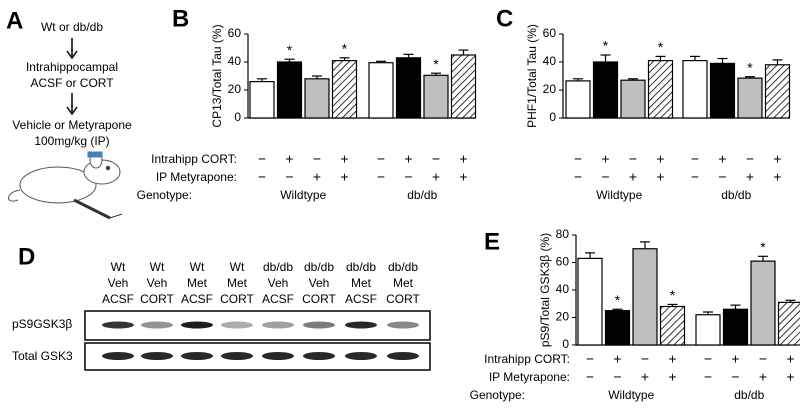 This screenshot has height=410, width=800. What do you see at coordinates (422, 195) in the screenshot?
I see `group-label: db/db` at bounding box center [422, 195].